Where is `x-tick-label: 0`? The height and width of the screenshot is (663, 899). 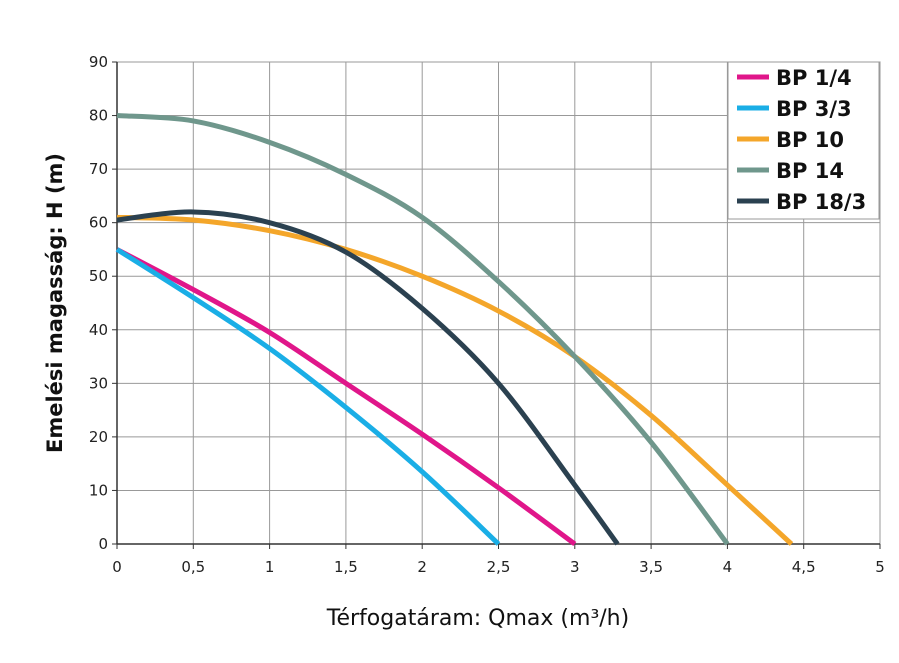 x-tick-label: 0 is located at coordinates (117, 567).